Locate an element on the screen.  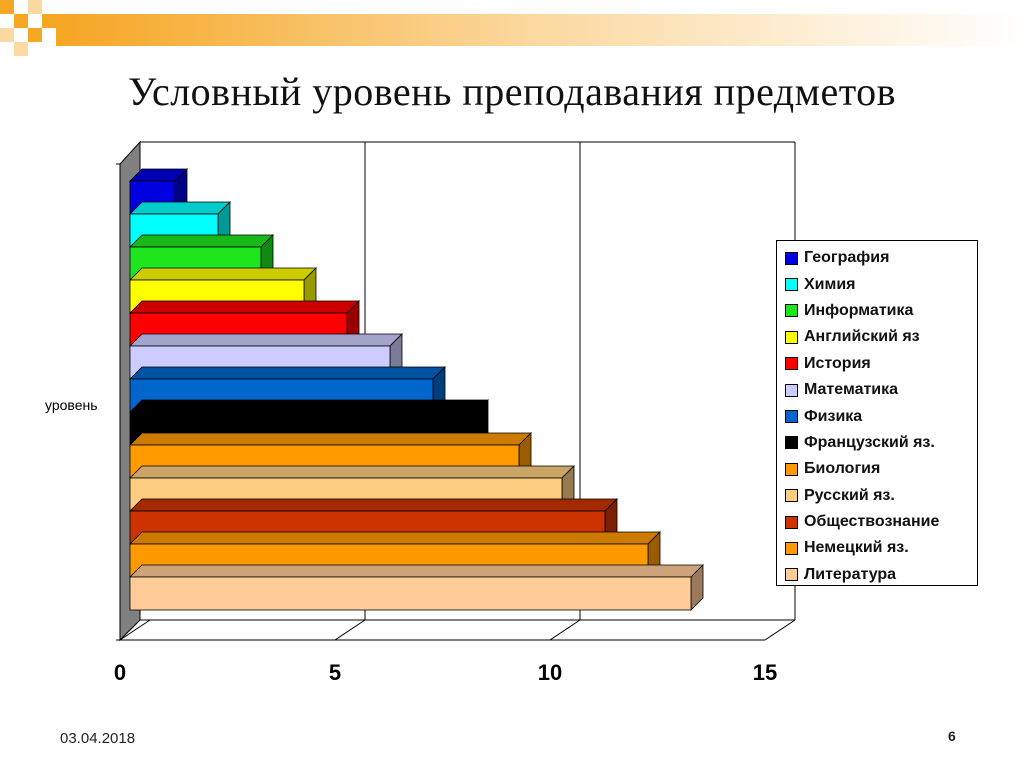
legend-label: Французский яз. is located at coordinates (869, 442).